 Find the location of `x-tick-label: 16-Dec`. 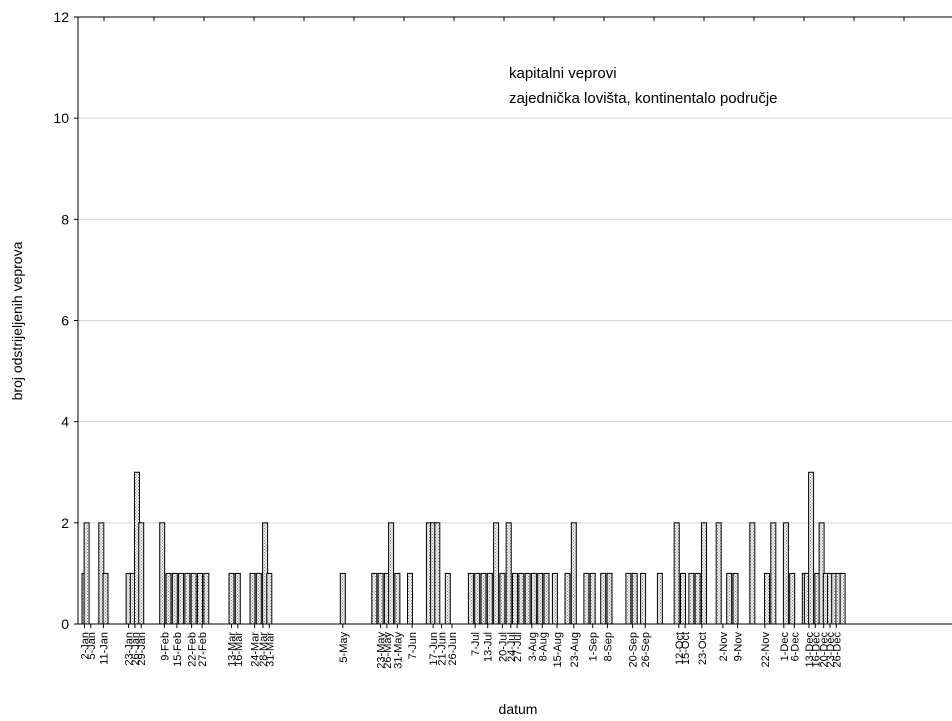

x-tick-label: 16-Dec is located at coordinates (816, 650).